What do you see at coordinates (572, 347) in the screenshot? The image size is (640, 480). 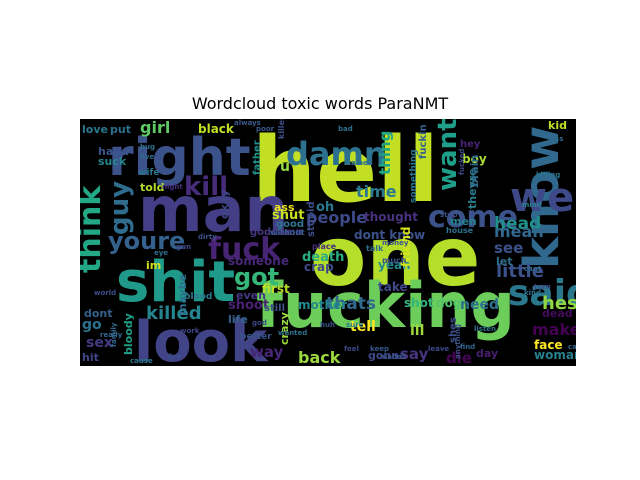 I see `word-car: car` at bounding box center [572, 347].